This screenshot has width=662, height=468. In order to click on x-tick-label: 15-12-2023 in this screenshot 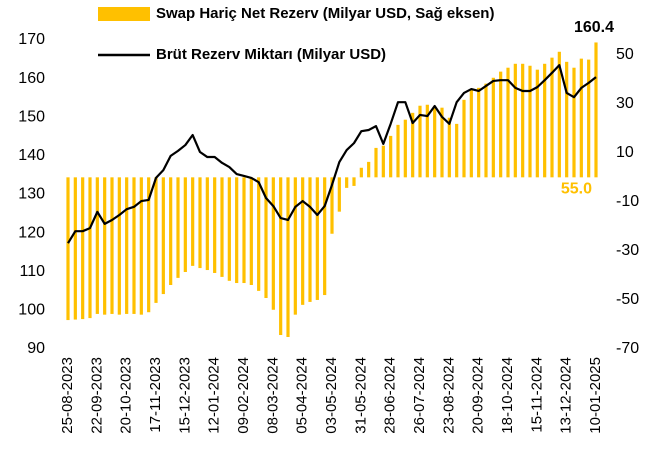, I will do `click(184, 395)`.